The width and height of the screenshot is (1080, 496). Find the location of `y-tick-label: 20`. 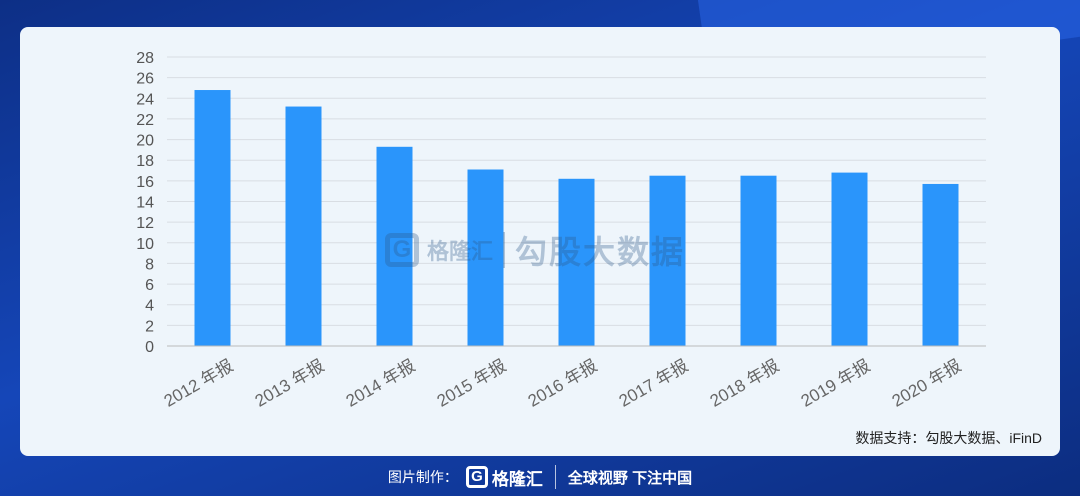

y-tick-label: 20 is located at coordinates (145, 141).